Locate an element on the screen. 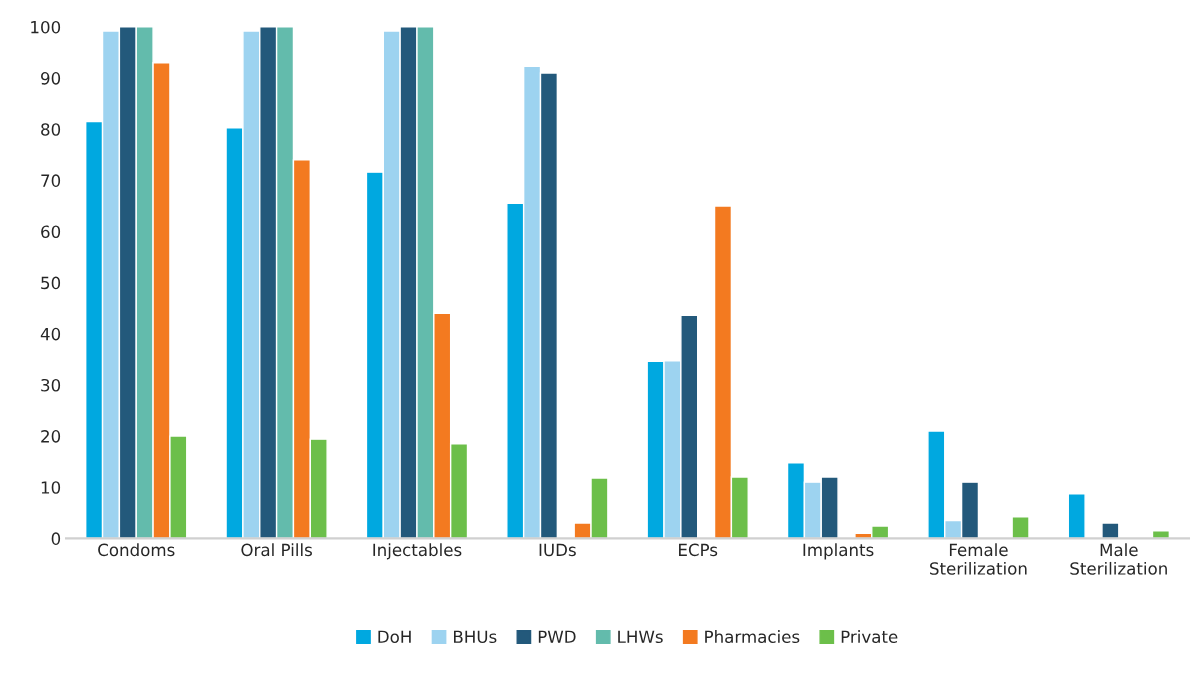 The image size is (1201, 673). x-tick-label: Male Sterilization is located at coordinates (1118, 559).